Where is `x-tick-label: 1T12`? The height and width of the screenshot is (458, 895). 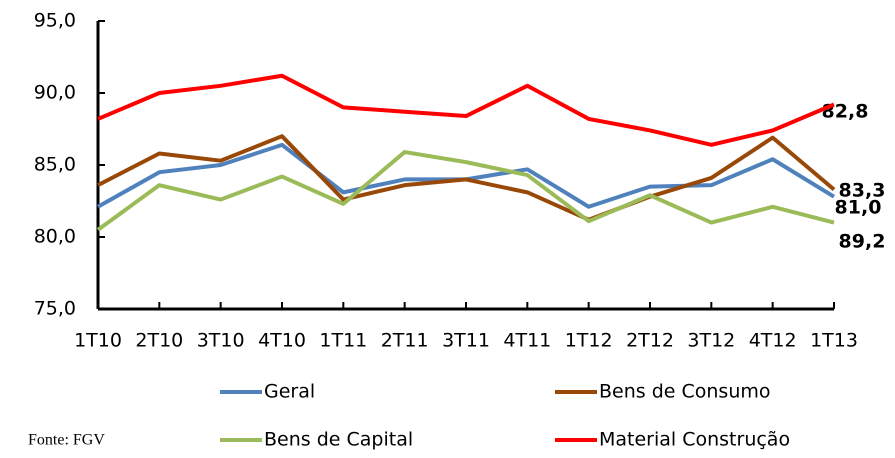
x-tick-label: 1T12 is located at coordinates (589, 341).